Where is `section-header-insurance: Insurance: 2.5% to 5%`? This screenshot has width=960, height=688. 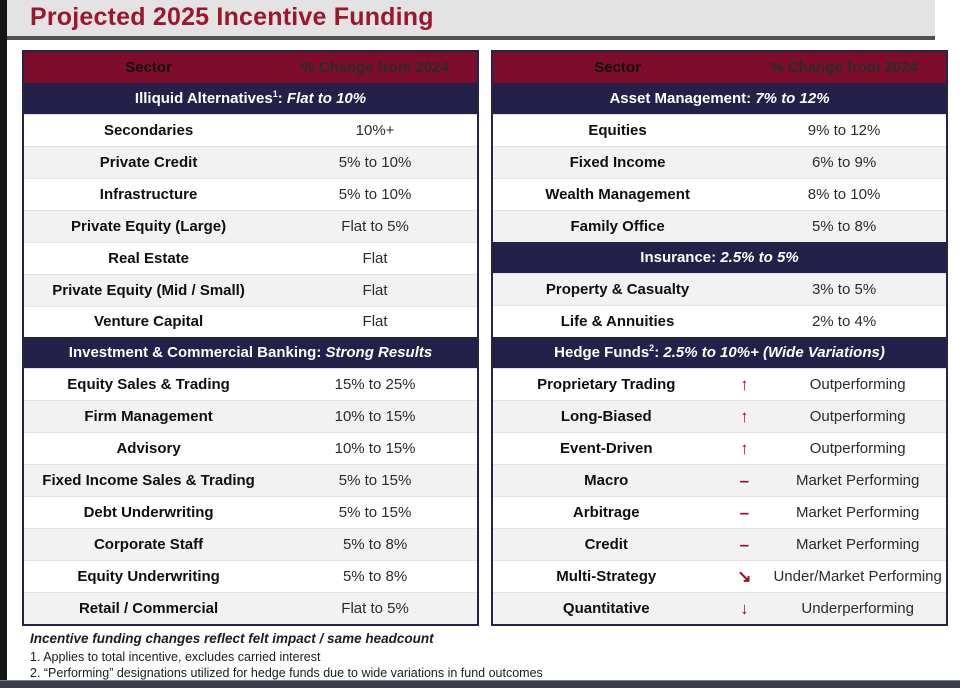 section-header-insurance: Insurance: 2.5% to 5% is located at coordinates (719, 257).